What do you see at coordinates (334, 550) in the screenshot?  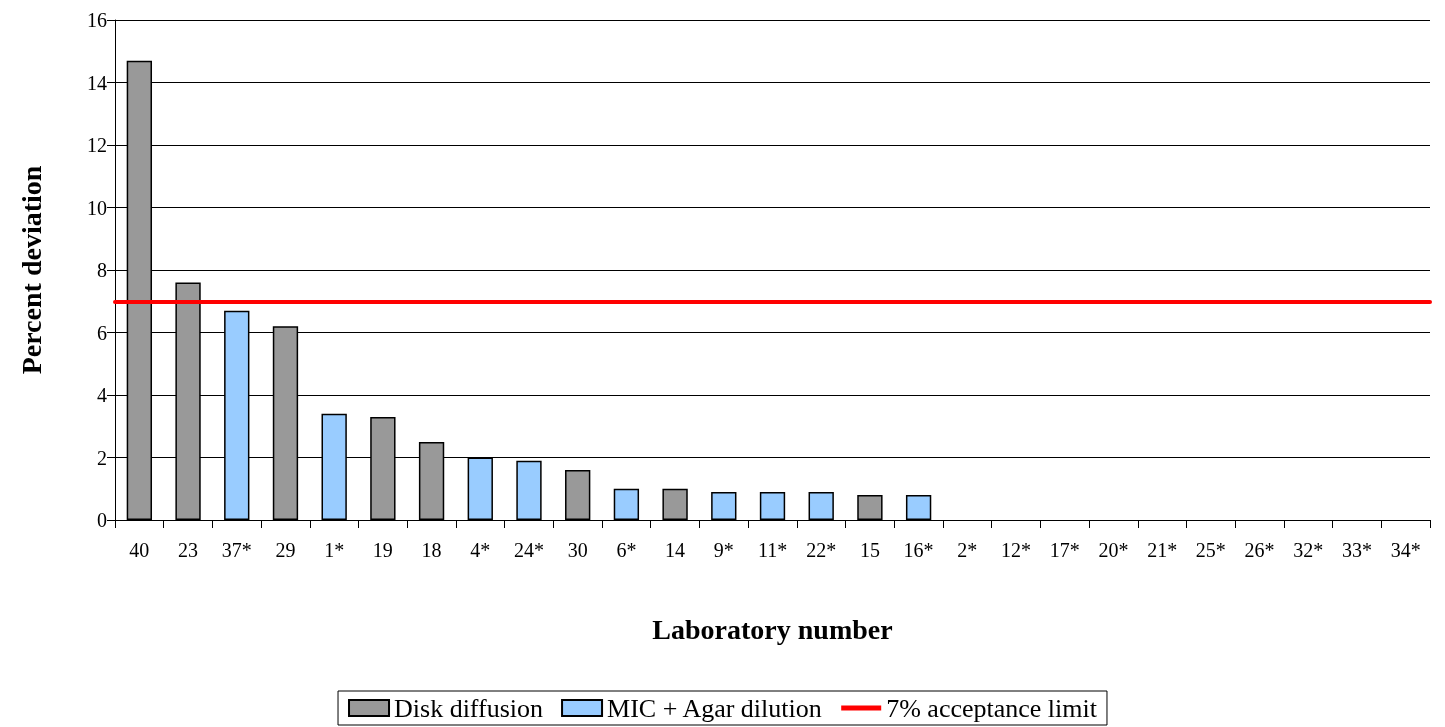 I see `x-tick-label: 1*` at bounding box center [334, 550].